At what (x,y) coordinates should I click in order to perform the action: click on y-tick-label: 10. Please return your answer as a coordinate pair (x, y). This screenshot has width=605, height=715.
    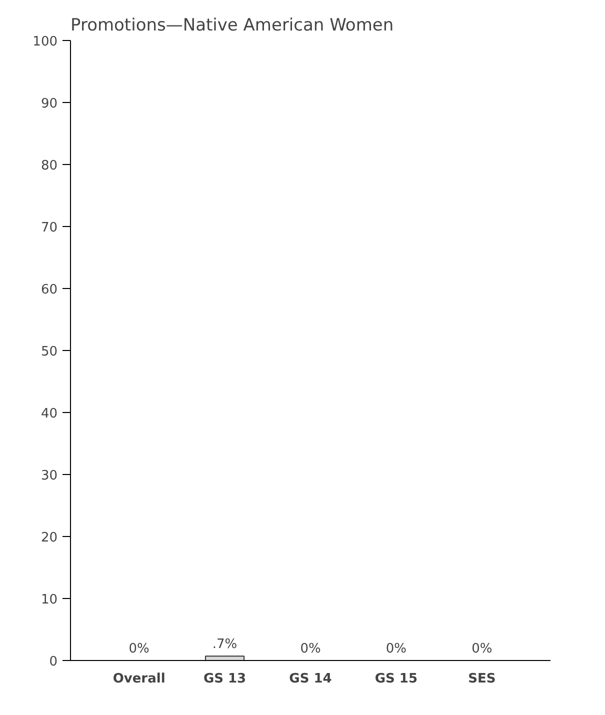
    Looking at the image, I should click on (49, 600).